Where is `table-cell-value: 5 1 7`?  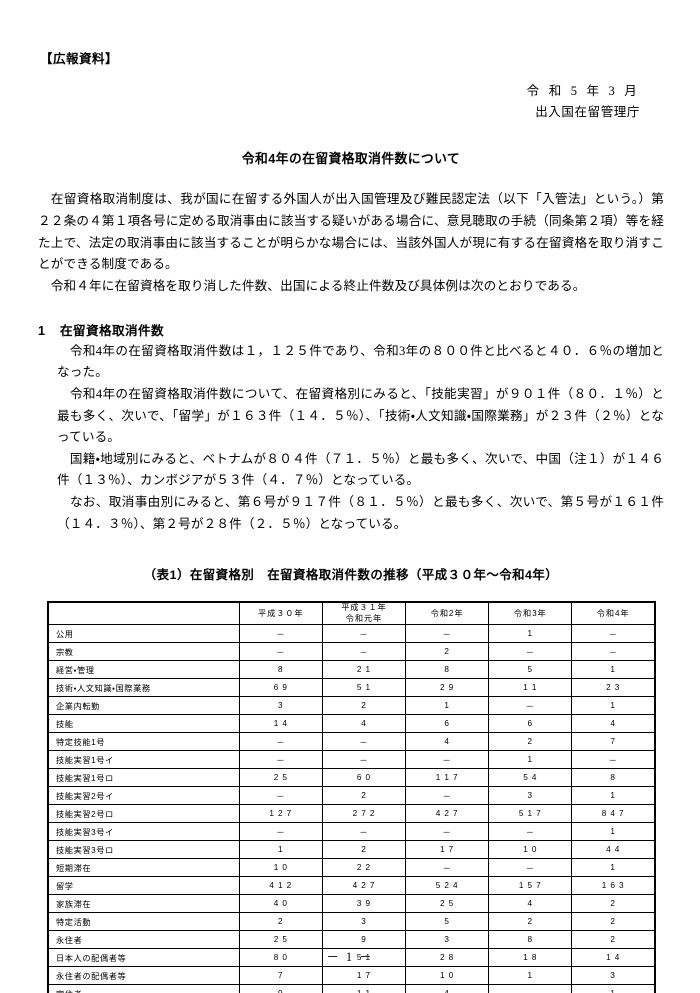
table-cell-value: 5 1 7 is located at coordinates (530, 814).